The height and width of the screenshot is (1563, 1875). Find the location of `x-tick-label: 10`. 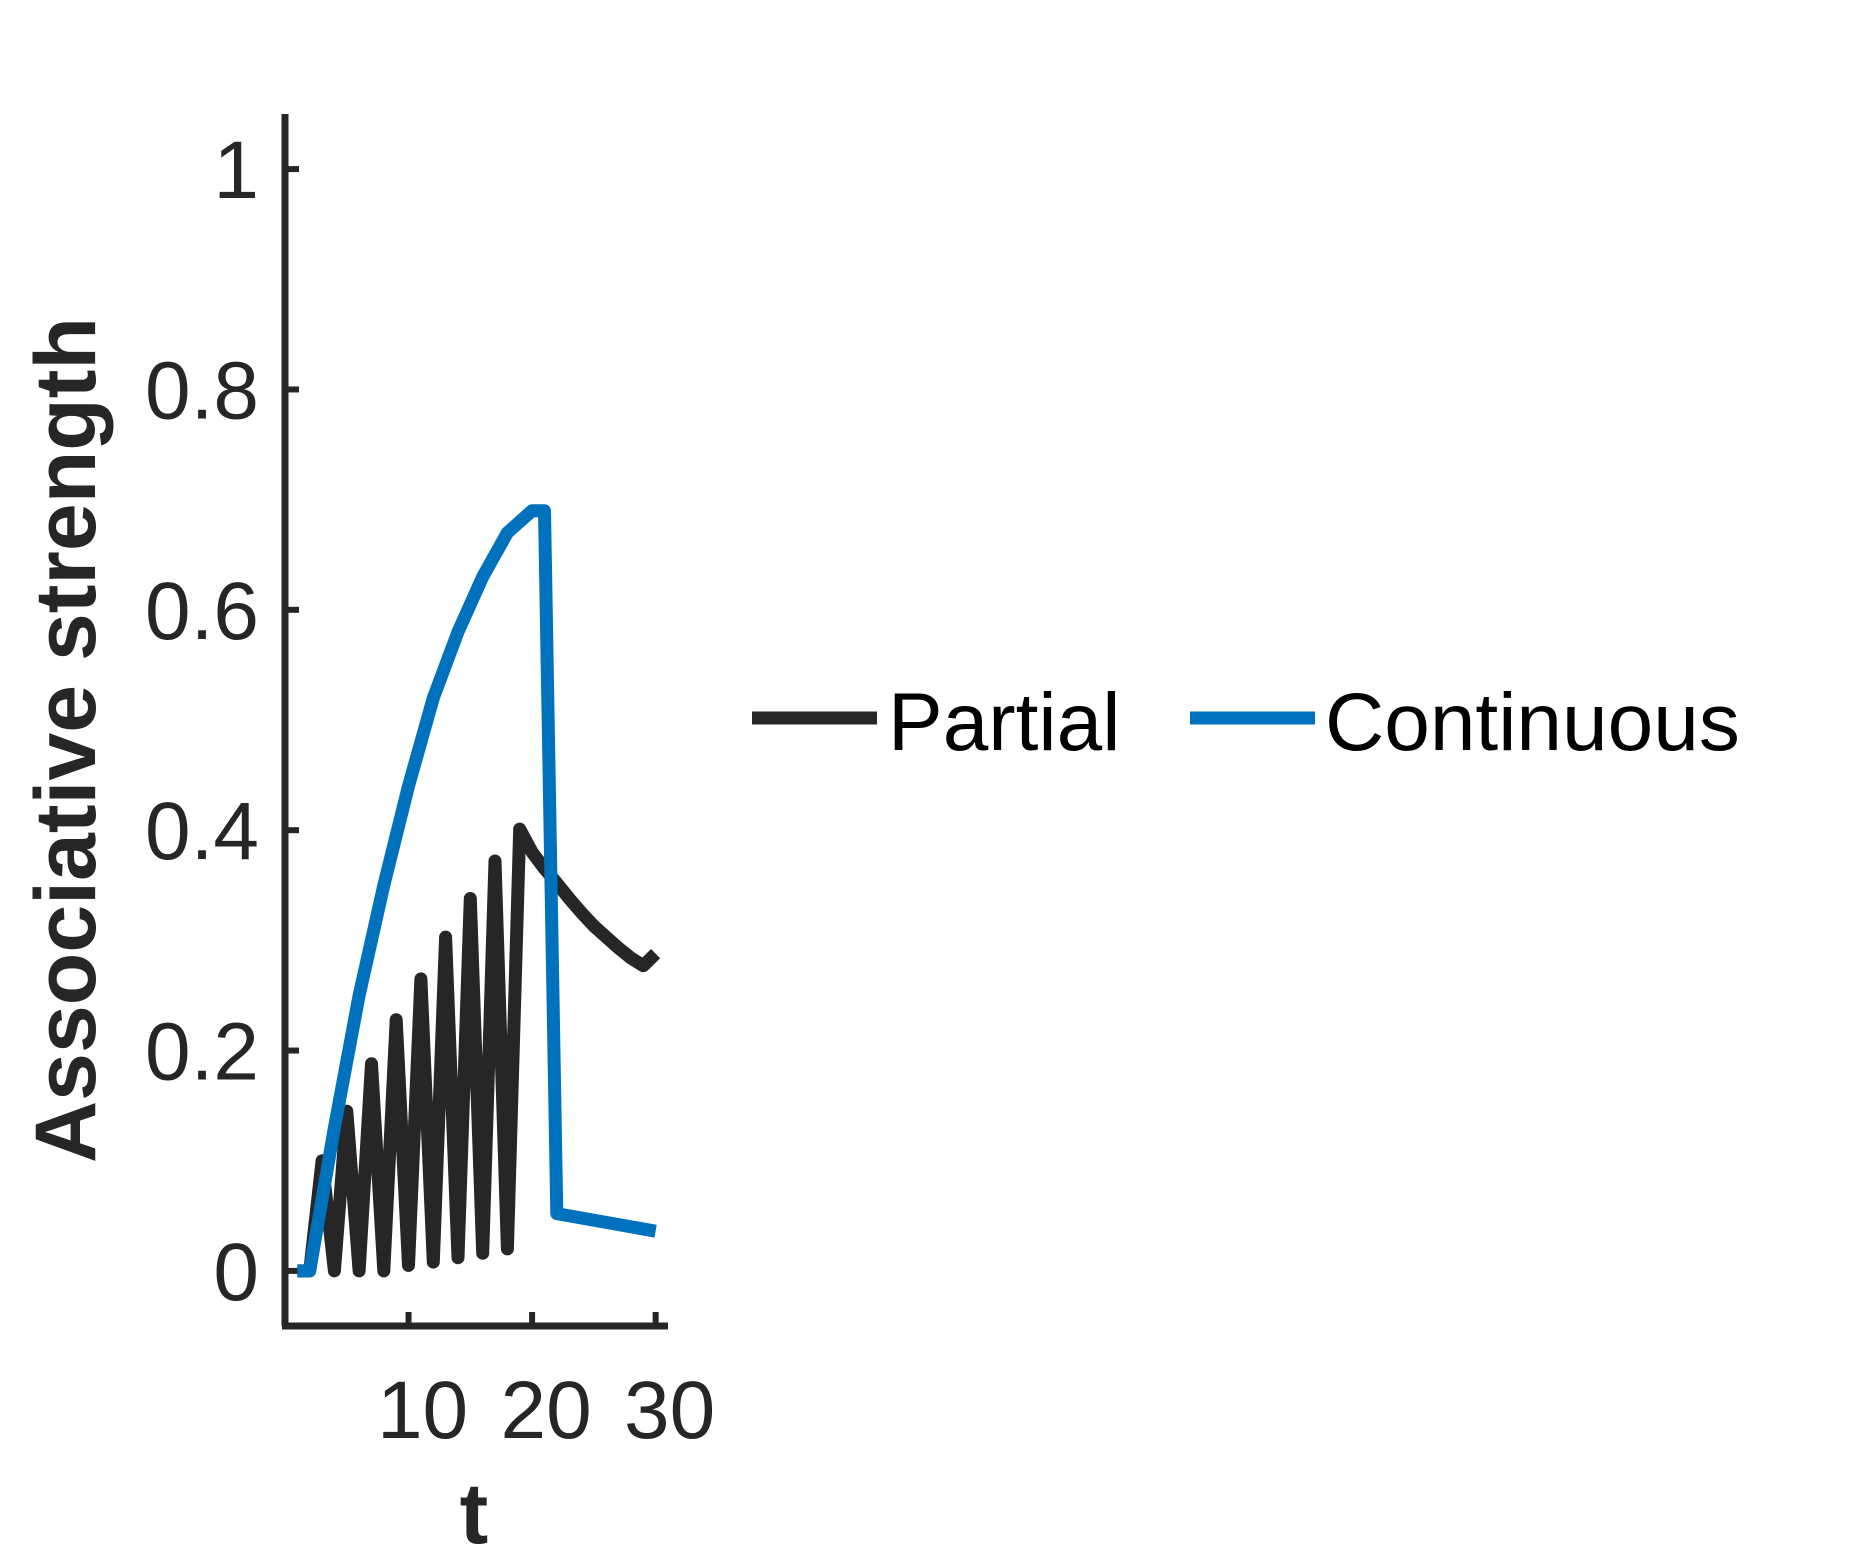

x-tick-label: 10 is located at coordinates (422, 1410).